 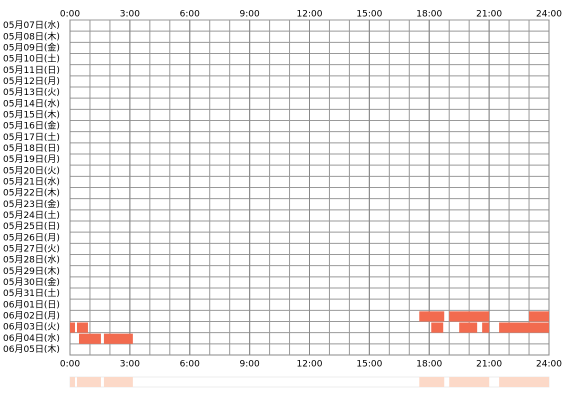 I want to click on row-label: 05月30日(金), so click(x=31, y=282).